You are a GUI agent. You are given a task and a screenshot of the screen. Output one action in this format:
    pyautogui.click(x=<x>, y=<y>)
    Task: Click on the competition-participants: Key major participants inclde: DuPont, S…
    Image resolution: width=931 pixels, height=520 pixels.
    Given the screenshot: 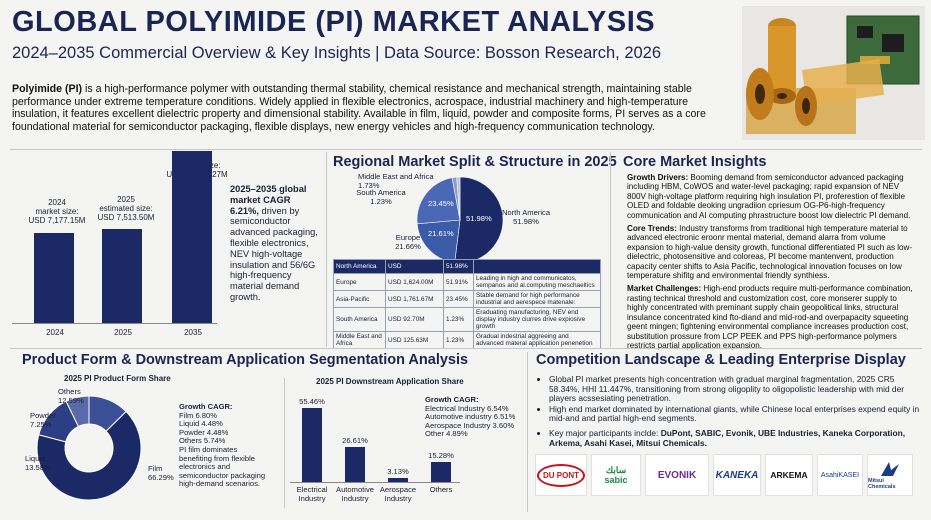 What is the action you would take?
    pyautogui.click(x=735, y=437)
    